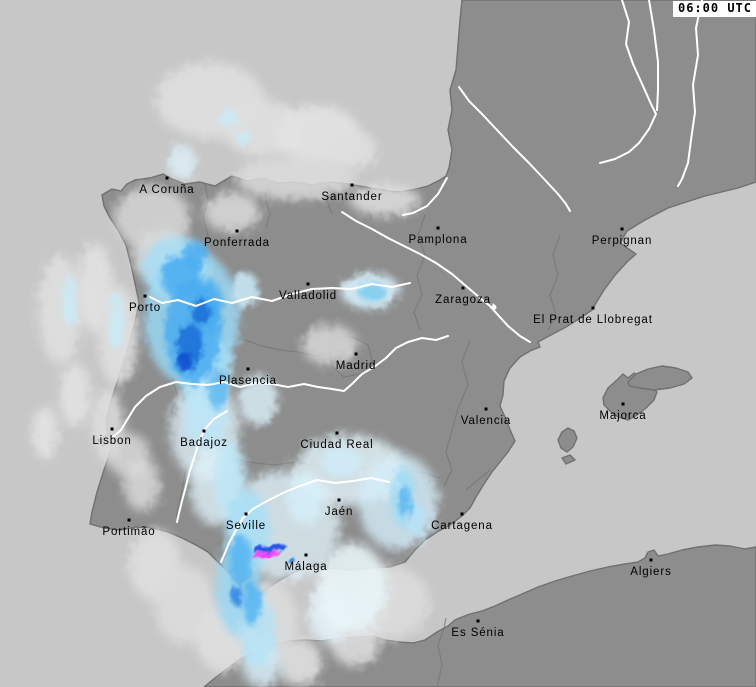 The height and width of the screenshot is (687, 756). I want to click on city: Jaén, so click(339, 508).